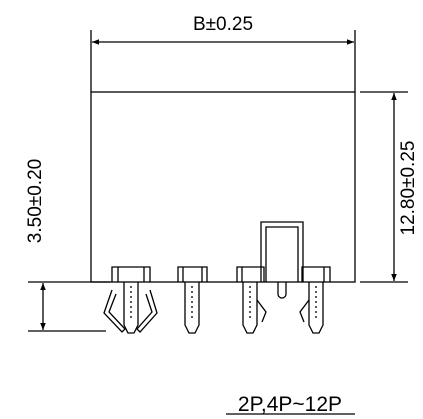 The height and width of the screenshot is (419, 423). What do you see at coordinates (35, 201) in the screenshot?
I see `pin-dimension-label: 3.50±0.20` at bounding box center [35, 201].